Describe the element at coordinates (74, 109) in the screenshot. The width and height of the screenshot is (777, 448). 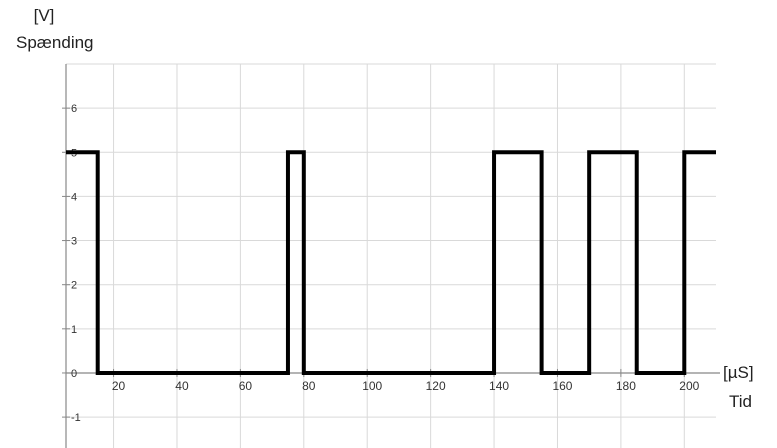
I see `y-tick-label: 6` at that location.